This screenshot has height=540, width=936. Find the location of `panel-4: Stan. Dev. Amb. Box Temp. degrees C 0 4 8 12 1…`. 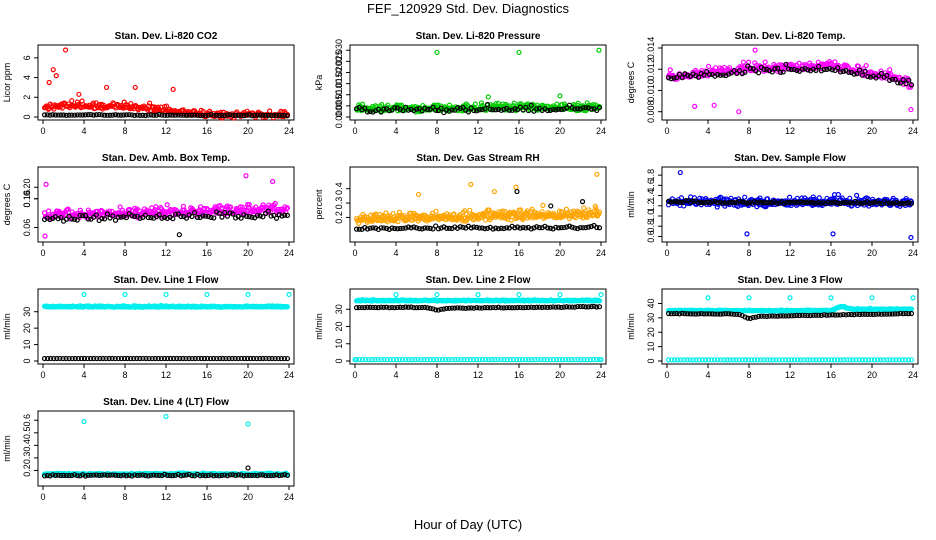

panel-4: Stan. Dev. Amb. Box Temp. degrees C 0 4 8 12 1… is located at coordinates (148, 205).